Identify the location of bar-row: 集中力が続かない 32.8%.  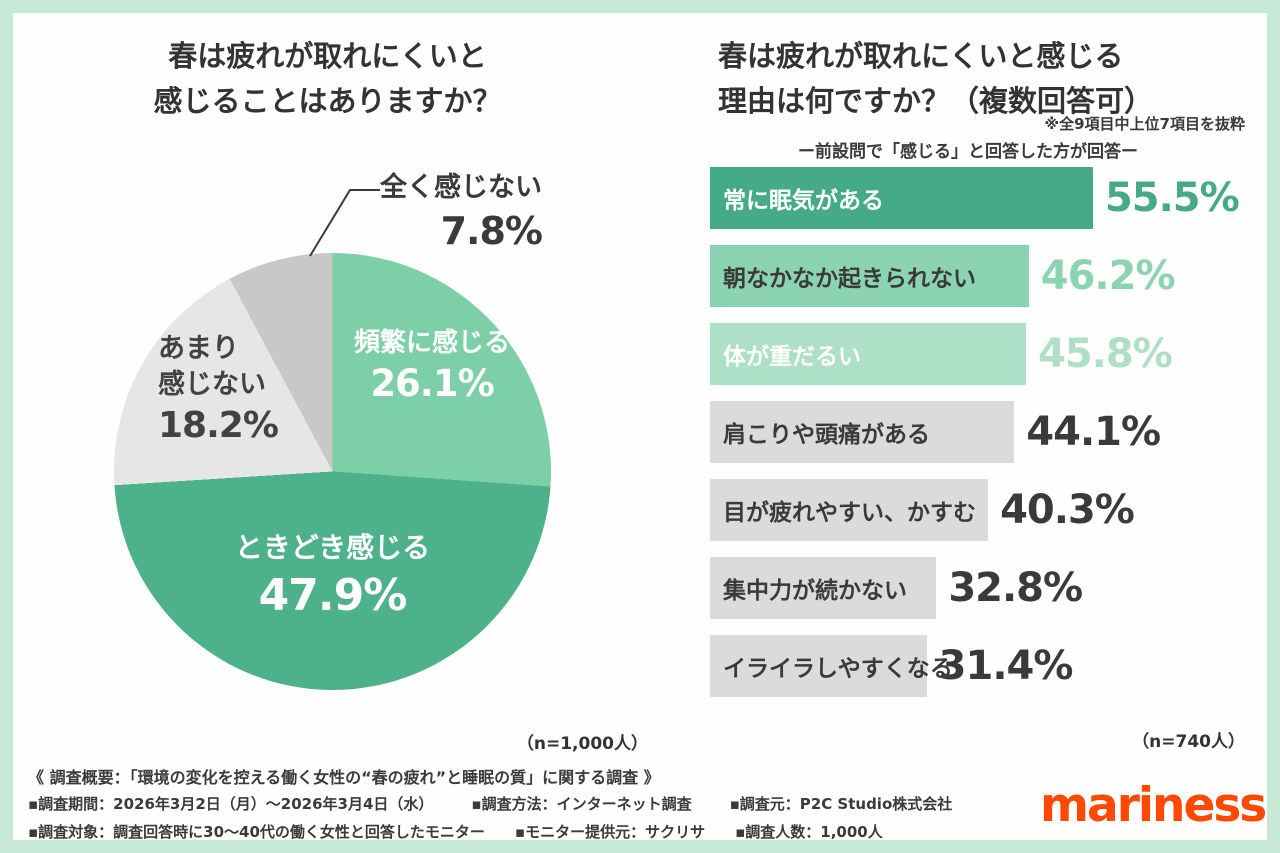
(990, 588).